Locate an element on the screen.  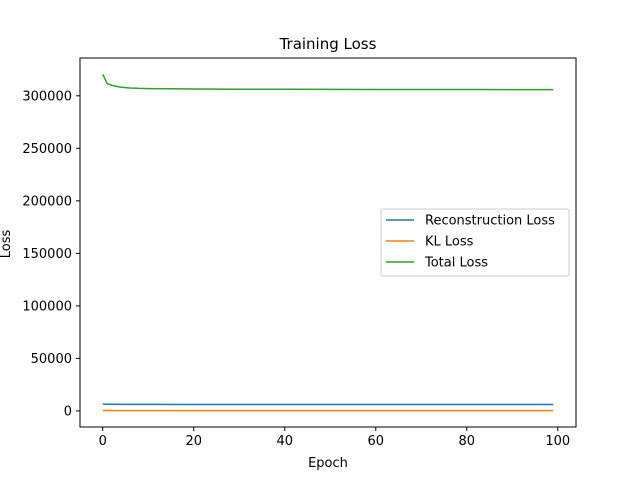
x-axis-label: Epoch is located at coordinates (328, 463).